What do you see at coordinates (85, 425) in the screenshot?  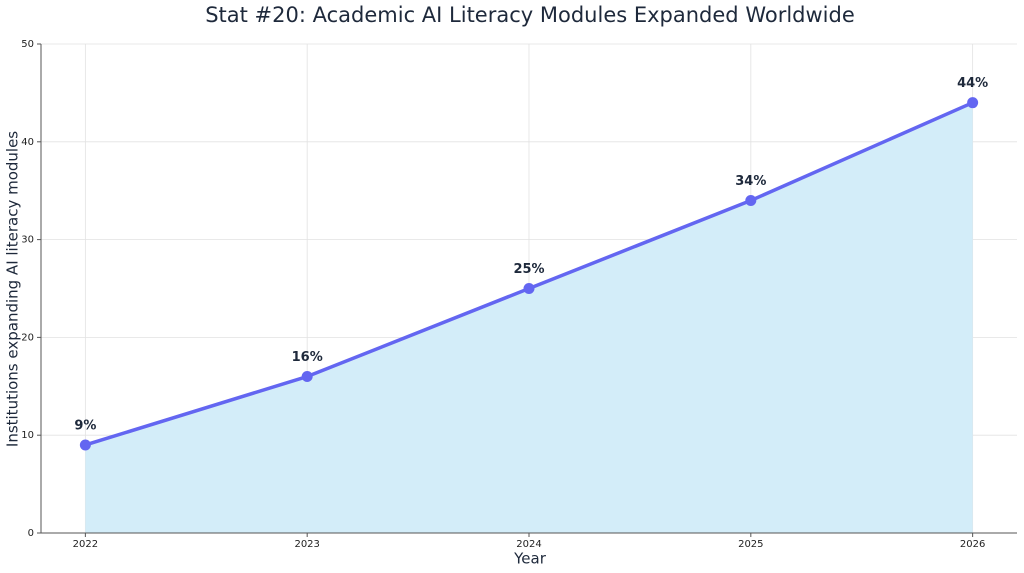 I see `value-label: 9%` at bounding box center [85, 425].